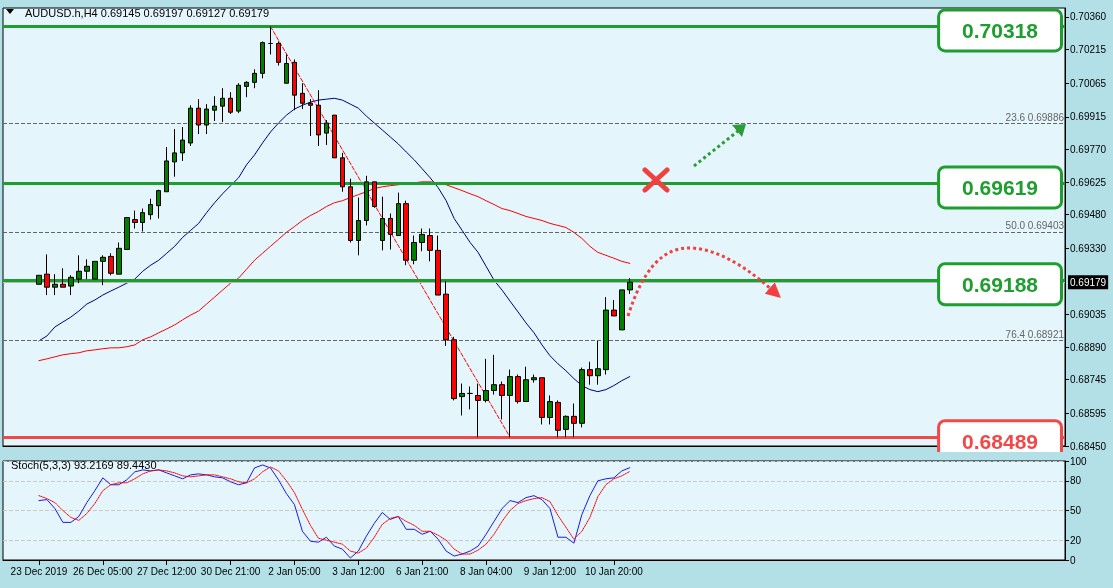 The image size is (1113, 588). Describe the element at coordinates (1088, 50) in the screenshot. I see `y-tick-label: 0.70215` at that location.